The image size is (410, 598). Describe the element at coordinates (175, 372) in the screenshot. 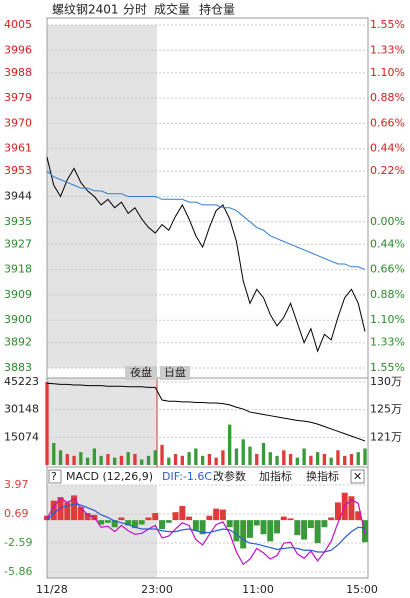

I see `session-label: 日盘` at that location.